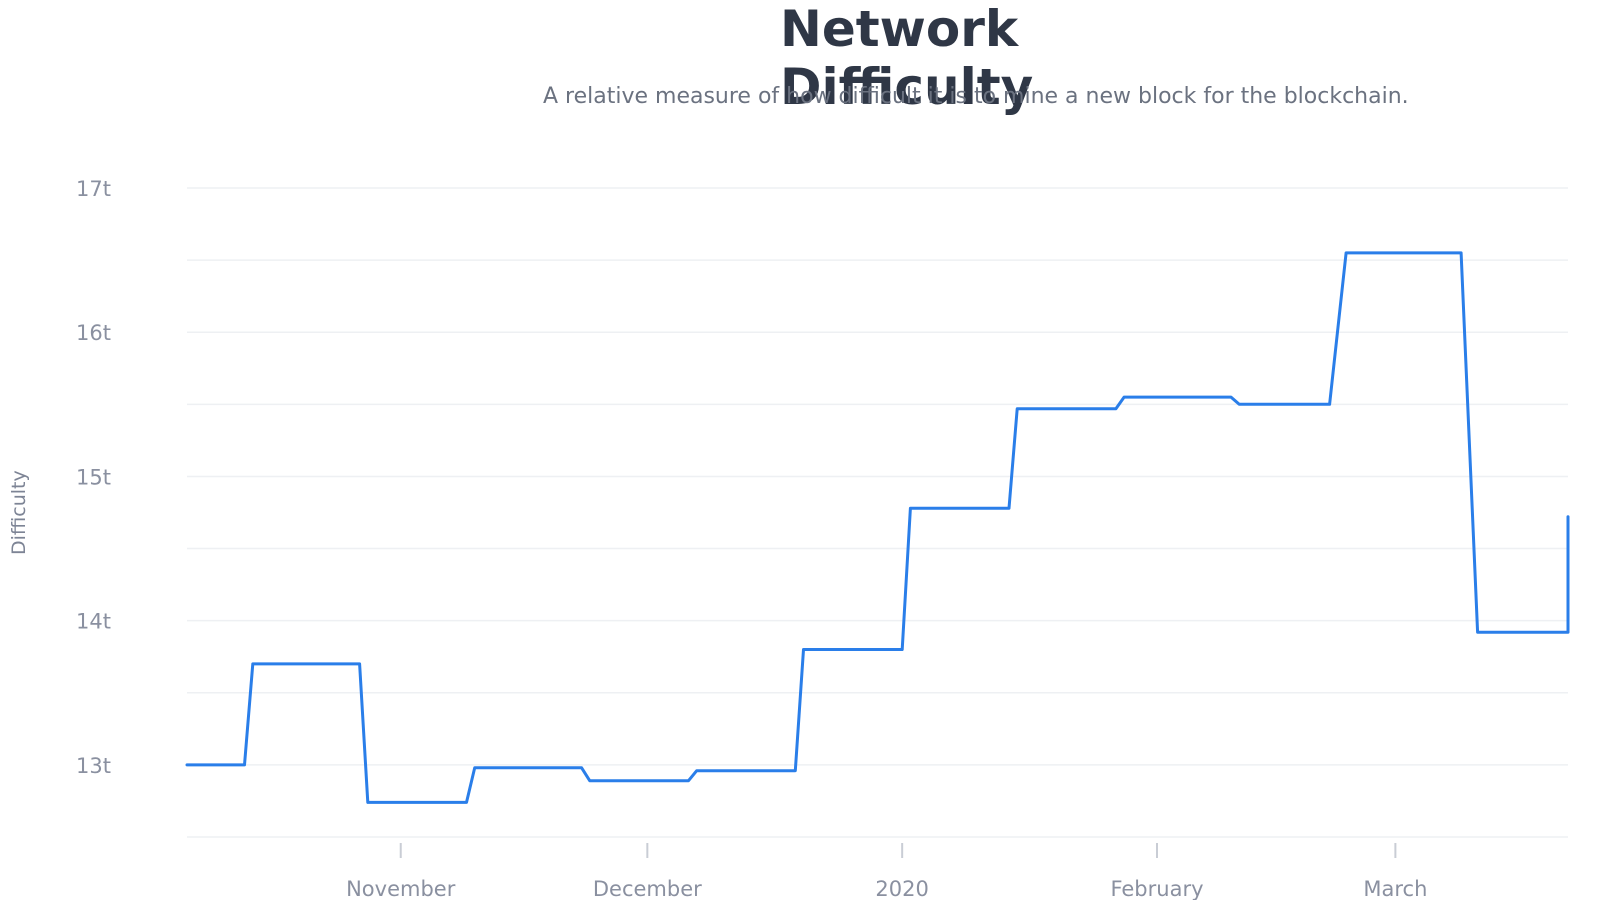  What do you see at coordinates (93, 189) in the screenshot?
I see `y-tick-label: 17t` at bounding box center [93, 189].